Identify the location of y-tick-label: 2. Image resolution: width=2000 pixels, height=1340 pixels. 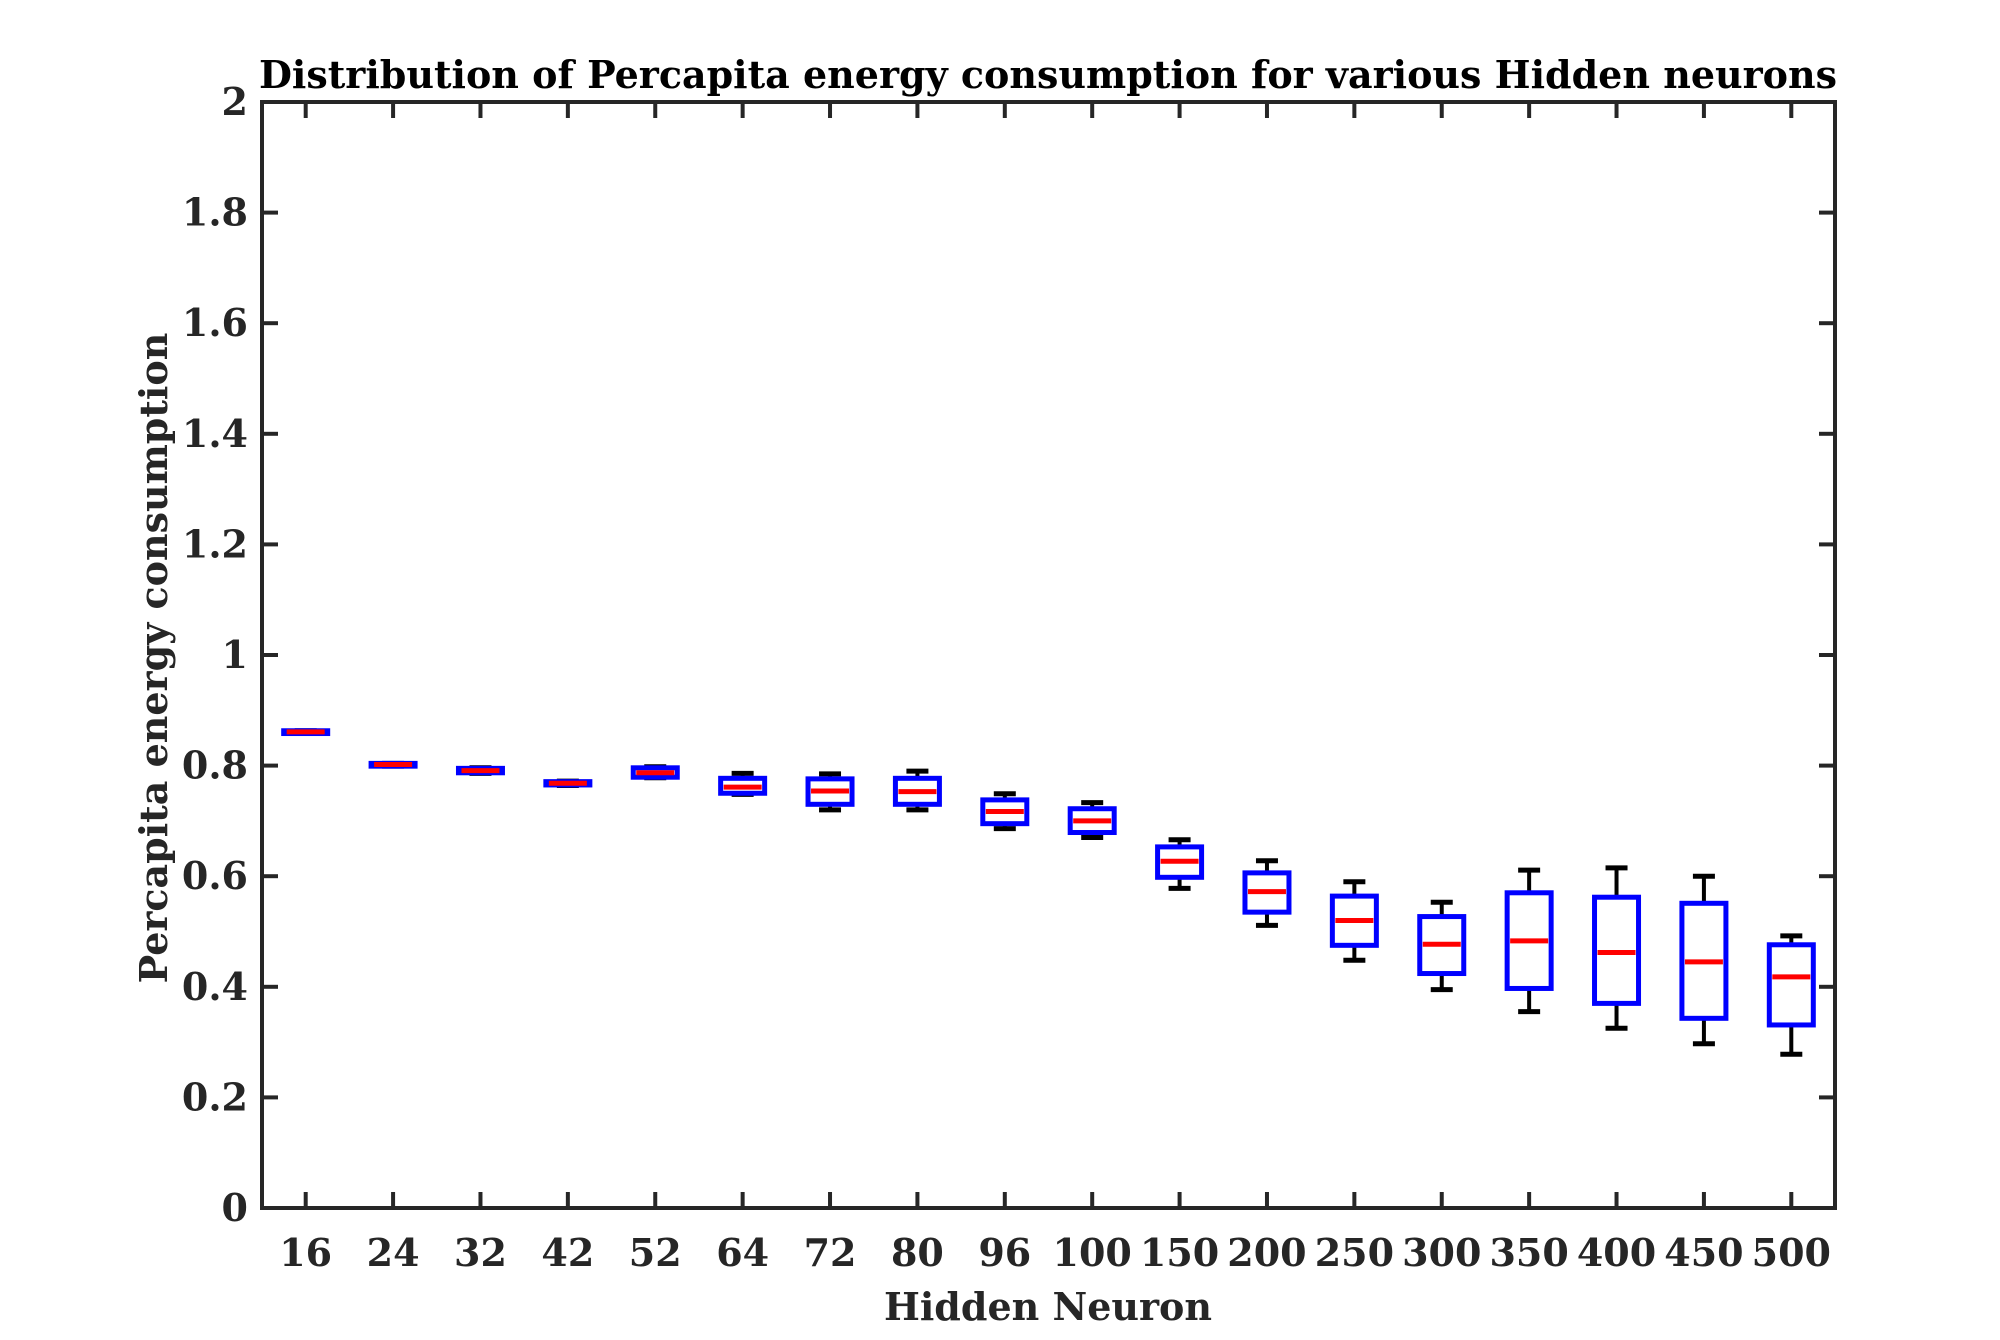
(235, 101).